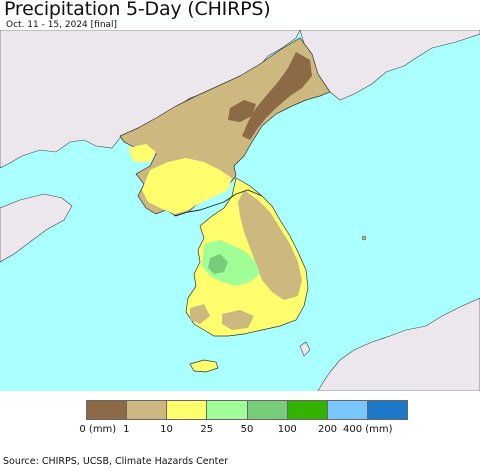 The image size is (480, 470). What do you see at coordinates (247, 429) in the screenshot?
I see `legend-label: 50` at bounding box center [247, 429].